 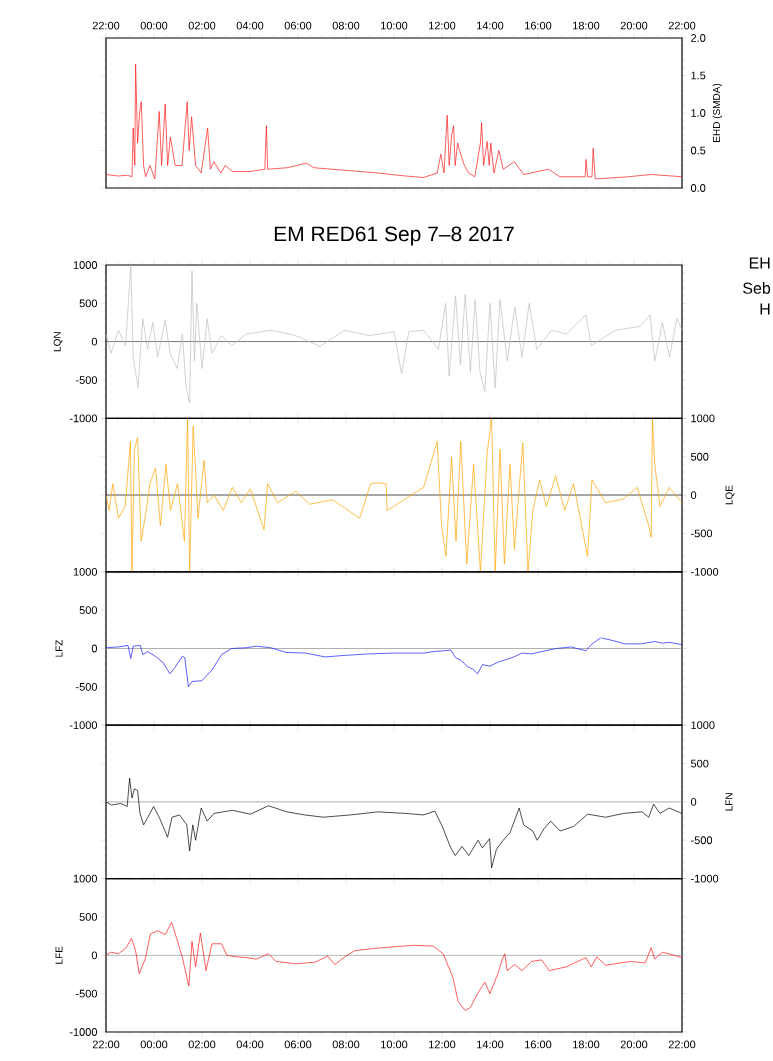 What do you see at coordinates (730, 495) in the screenshot?
I see `y-axis-title: LQE` at bounding box center [730, 495].